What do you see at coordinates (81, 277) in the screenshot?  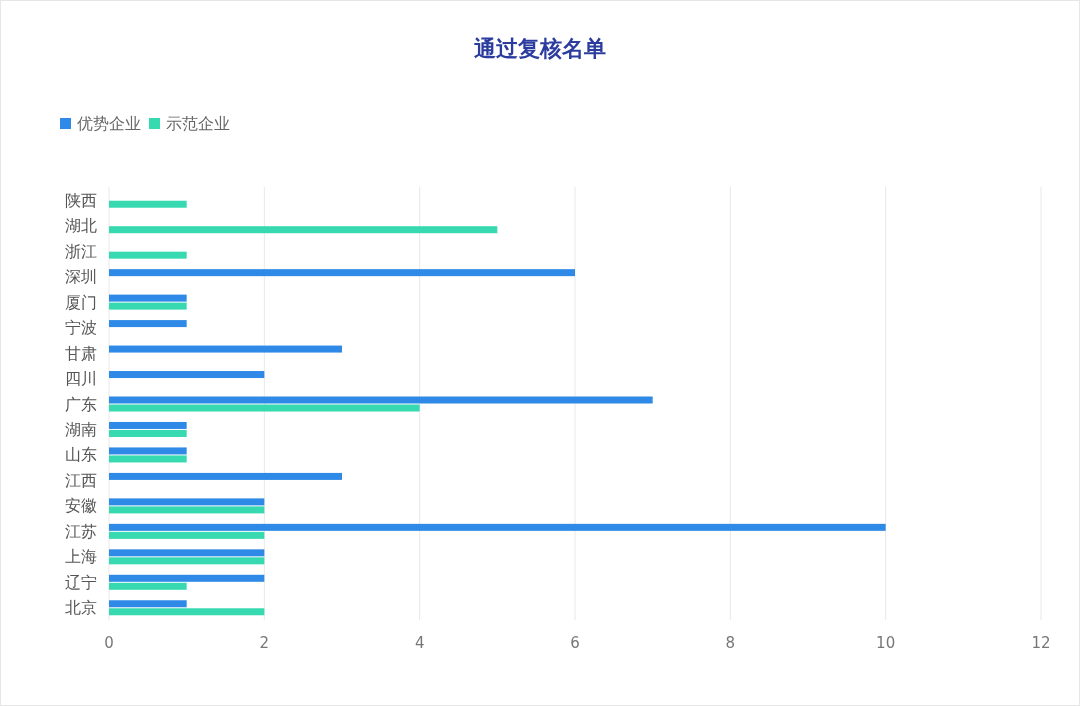 I see `y-tick-label: 深圳` at bounding box center [81, 277].